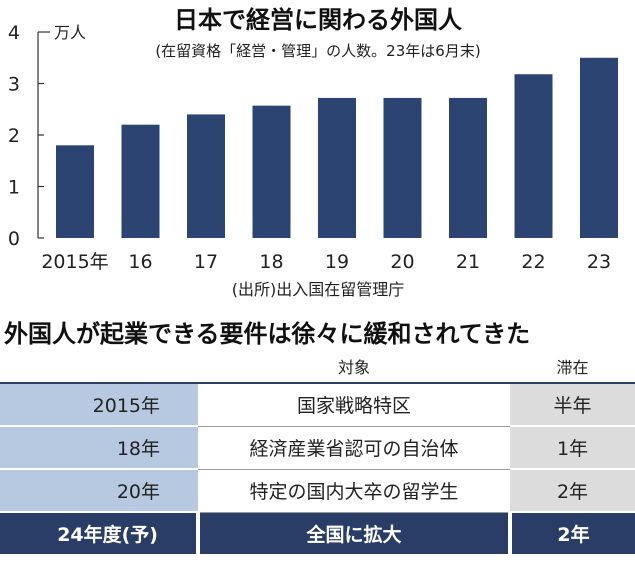  Describe the element at coordinates (70, 32) in the screenshot. I see `y-unit-label: 万人` at that location.